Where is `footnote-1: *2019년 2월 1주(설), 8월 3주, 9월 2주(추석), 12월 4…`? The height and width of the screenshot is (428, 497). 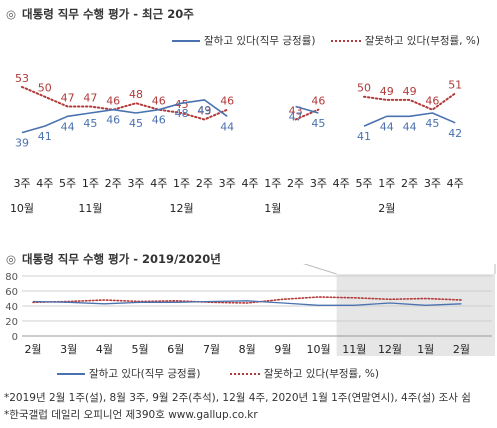 footnote-1: *2019년 2월 1주(설), 8월 3주, 9월 2주(추석), 12월 4… is located at coordinates (237, 398).